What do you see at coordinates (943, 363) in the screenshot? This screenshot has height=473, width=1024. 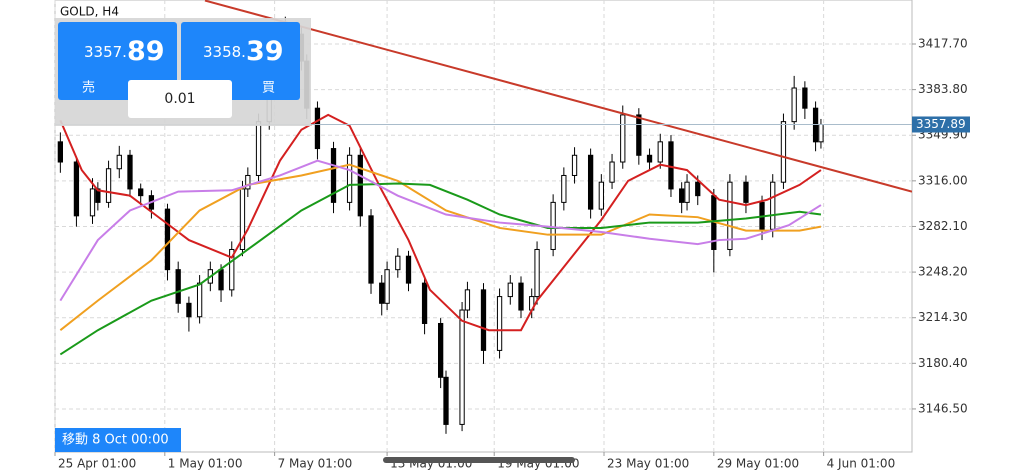 I see `y-tick-label: 3180.40` at bounding box center [943, 363].